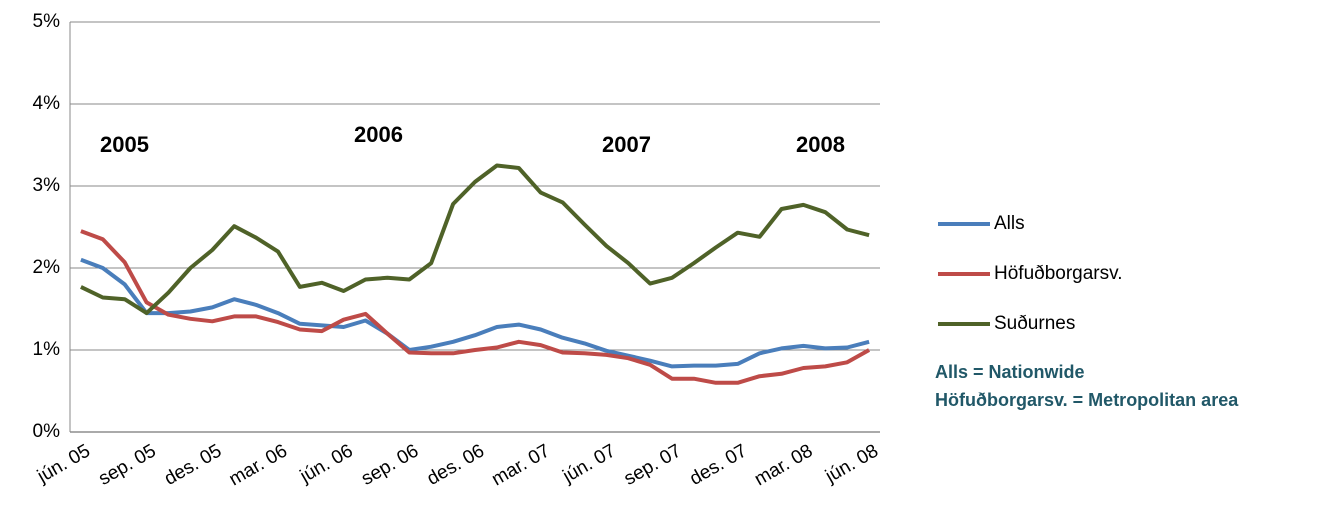 The height and width of the screenshot is (520, 1332). Describe the element at coordinates (1009, 223) in the screenshot. I see `legend-label: Alls` at that location.